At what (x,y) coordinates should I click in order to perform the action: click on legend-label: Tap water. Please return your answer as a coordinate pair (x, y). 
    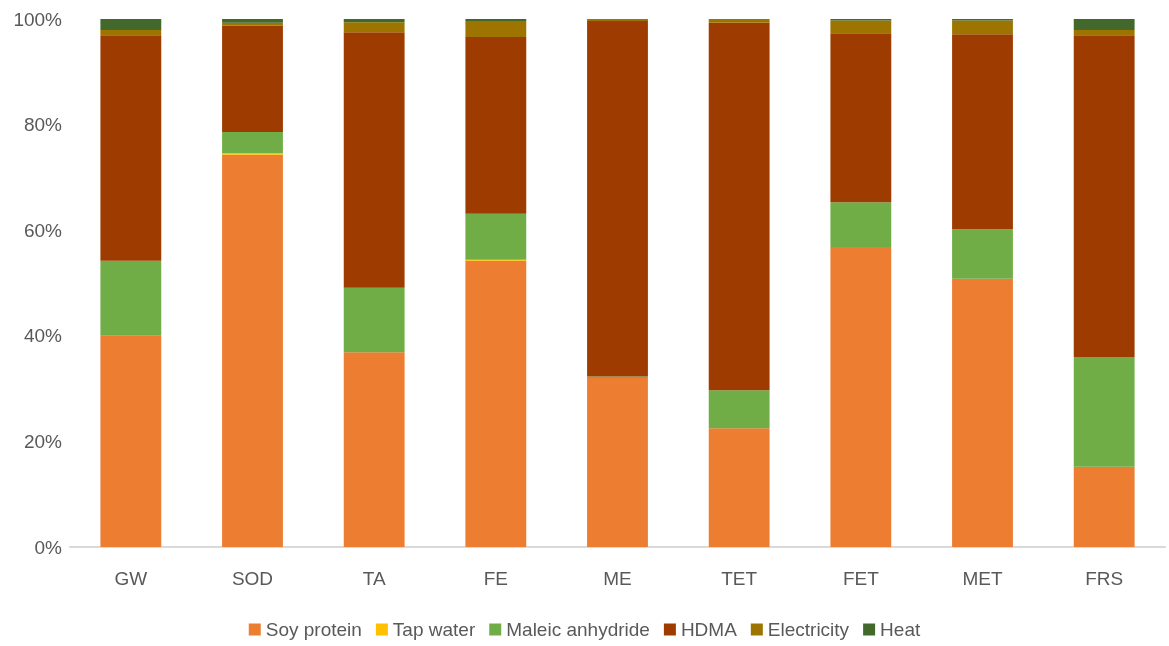
    Looking at the image, I should click on (434, 629).